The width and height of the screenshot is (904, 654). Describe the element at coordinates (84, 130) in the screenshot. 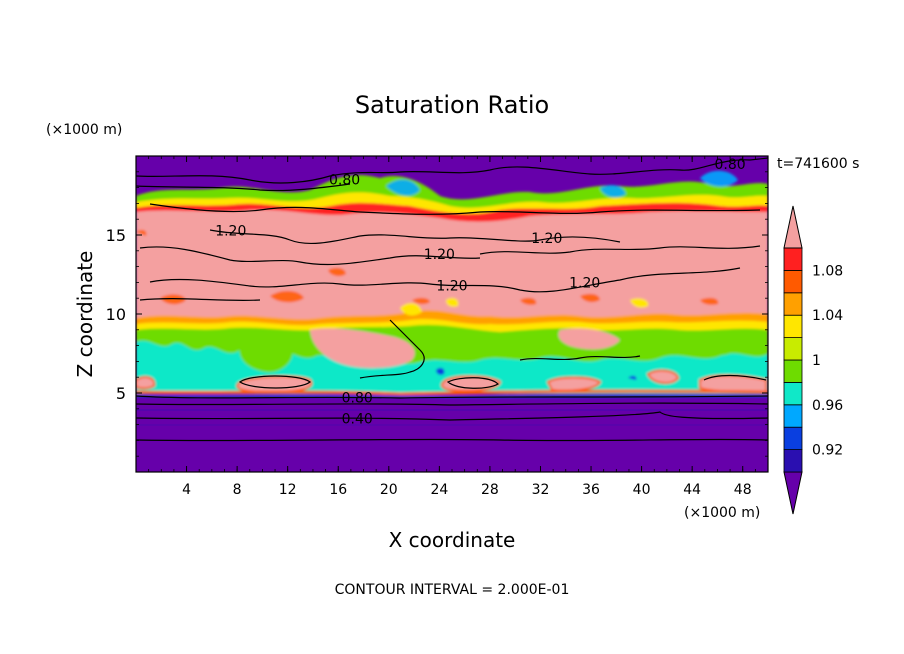

I see `y-unit-label: (×1000 m)` at that location.